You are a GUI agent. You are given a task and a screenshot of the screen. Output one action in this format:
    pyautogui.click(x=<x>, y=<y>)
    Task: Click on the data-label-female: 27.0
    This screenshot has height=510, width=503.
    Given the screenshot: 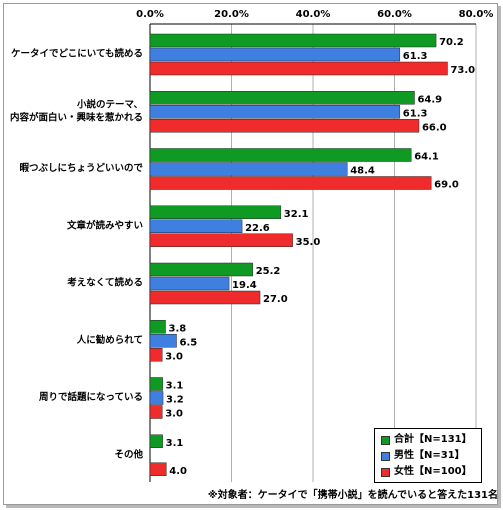 What is the action you would take?
    pyautogui.click(x=275, y=299)
    